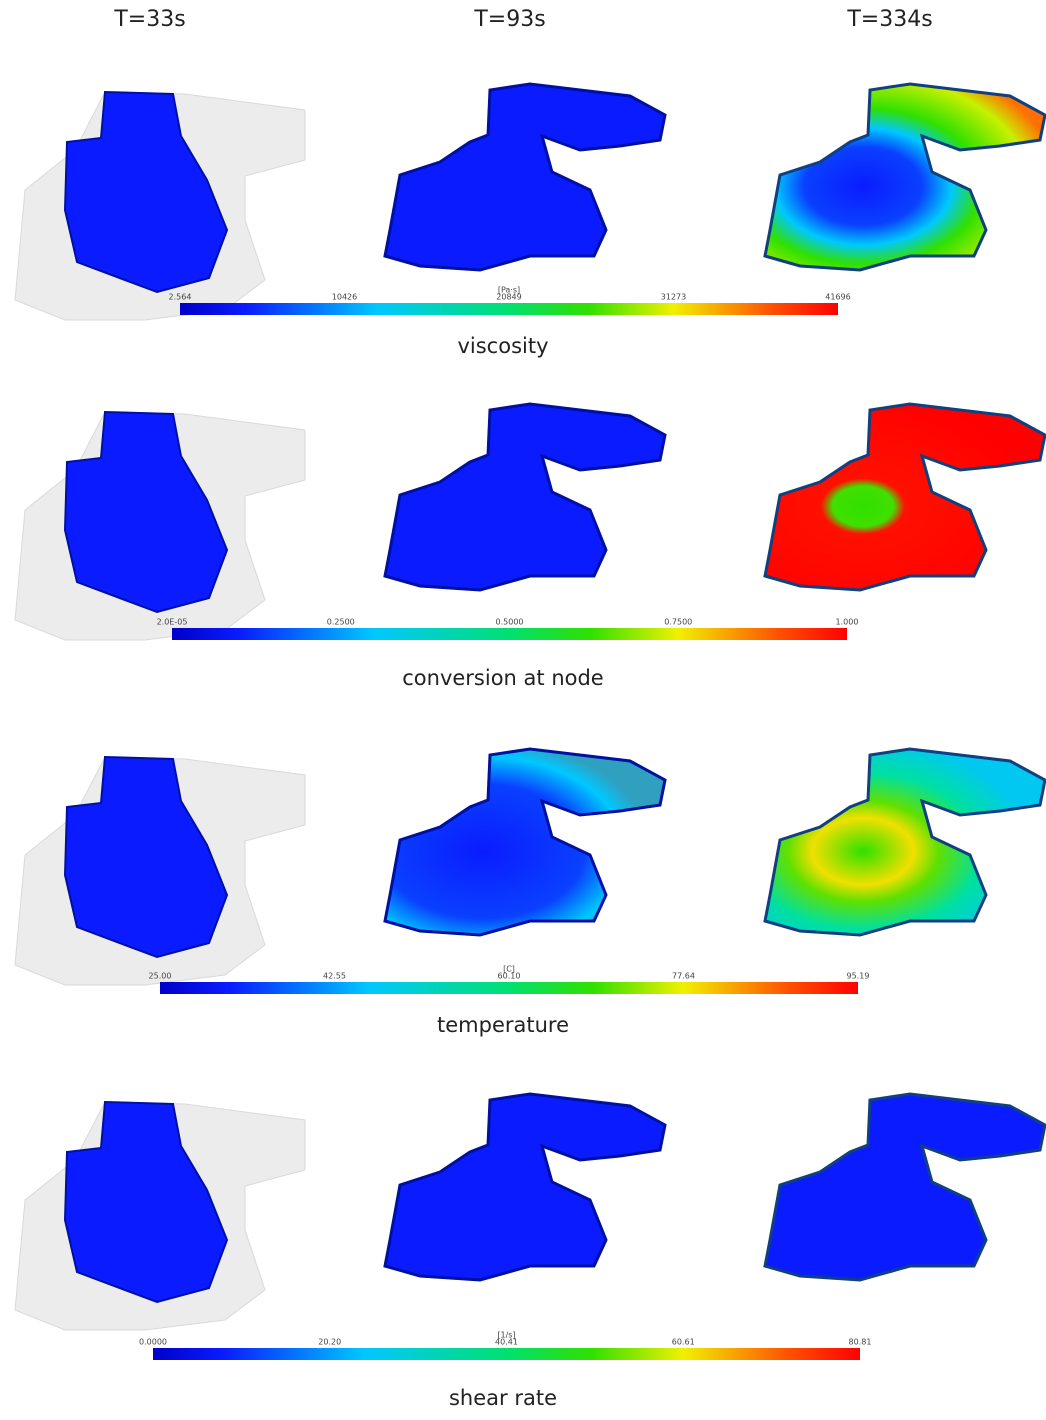 This screenshot has width=1046, height=1420. I want to click on colorbar-tick-label: 77.64, so click(683, 976).